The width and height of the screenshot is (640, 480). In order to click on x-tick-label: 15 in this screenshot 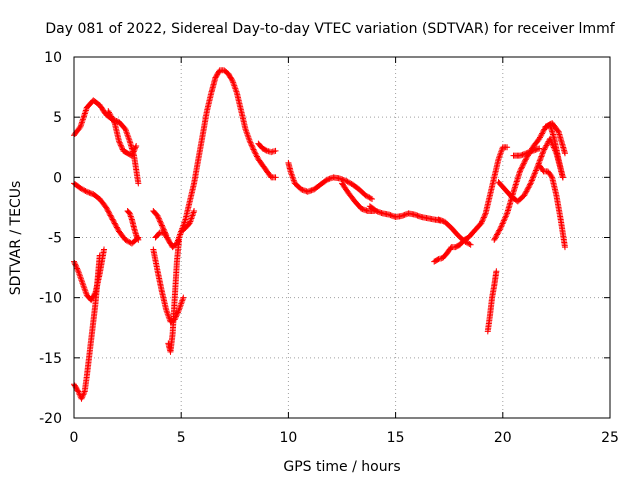, I will do `click(396, 438)`.